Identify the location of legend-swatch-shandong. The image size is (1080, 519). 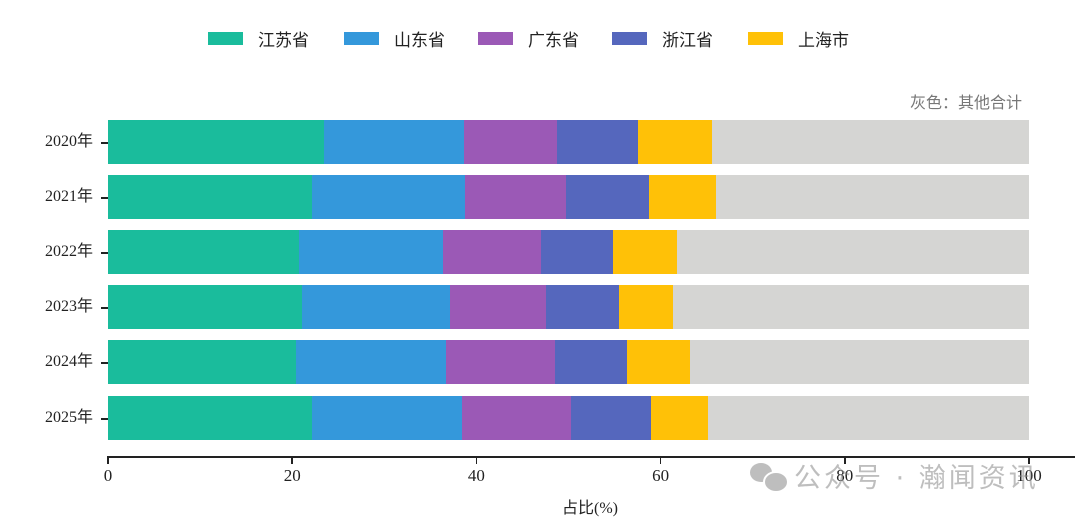
(361, 38).